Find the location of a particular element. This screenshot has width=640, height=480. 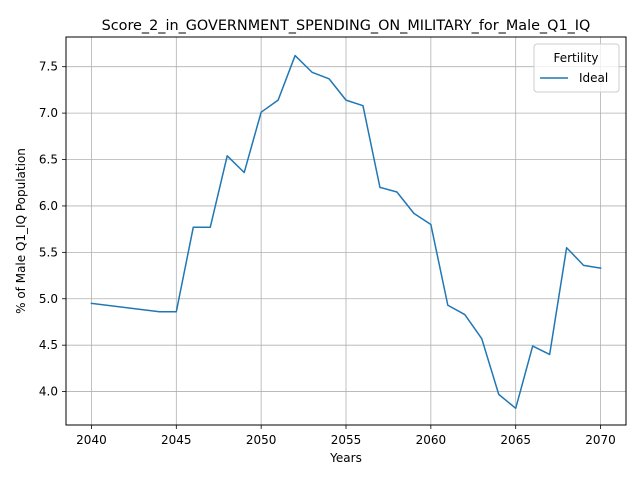

y-tick-label: 4.0 is located at coordinates (48, 392).